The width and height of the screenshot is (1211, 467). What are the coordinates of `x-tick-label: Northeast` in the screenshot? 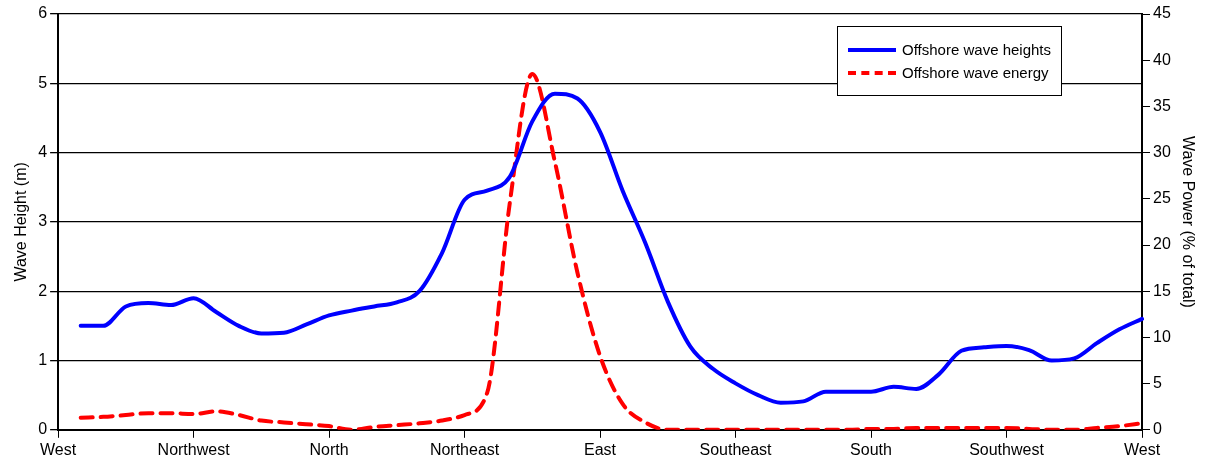 It's located at (464, 449).